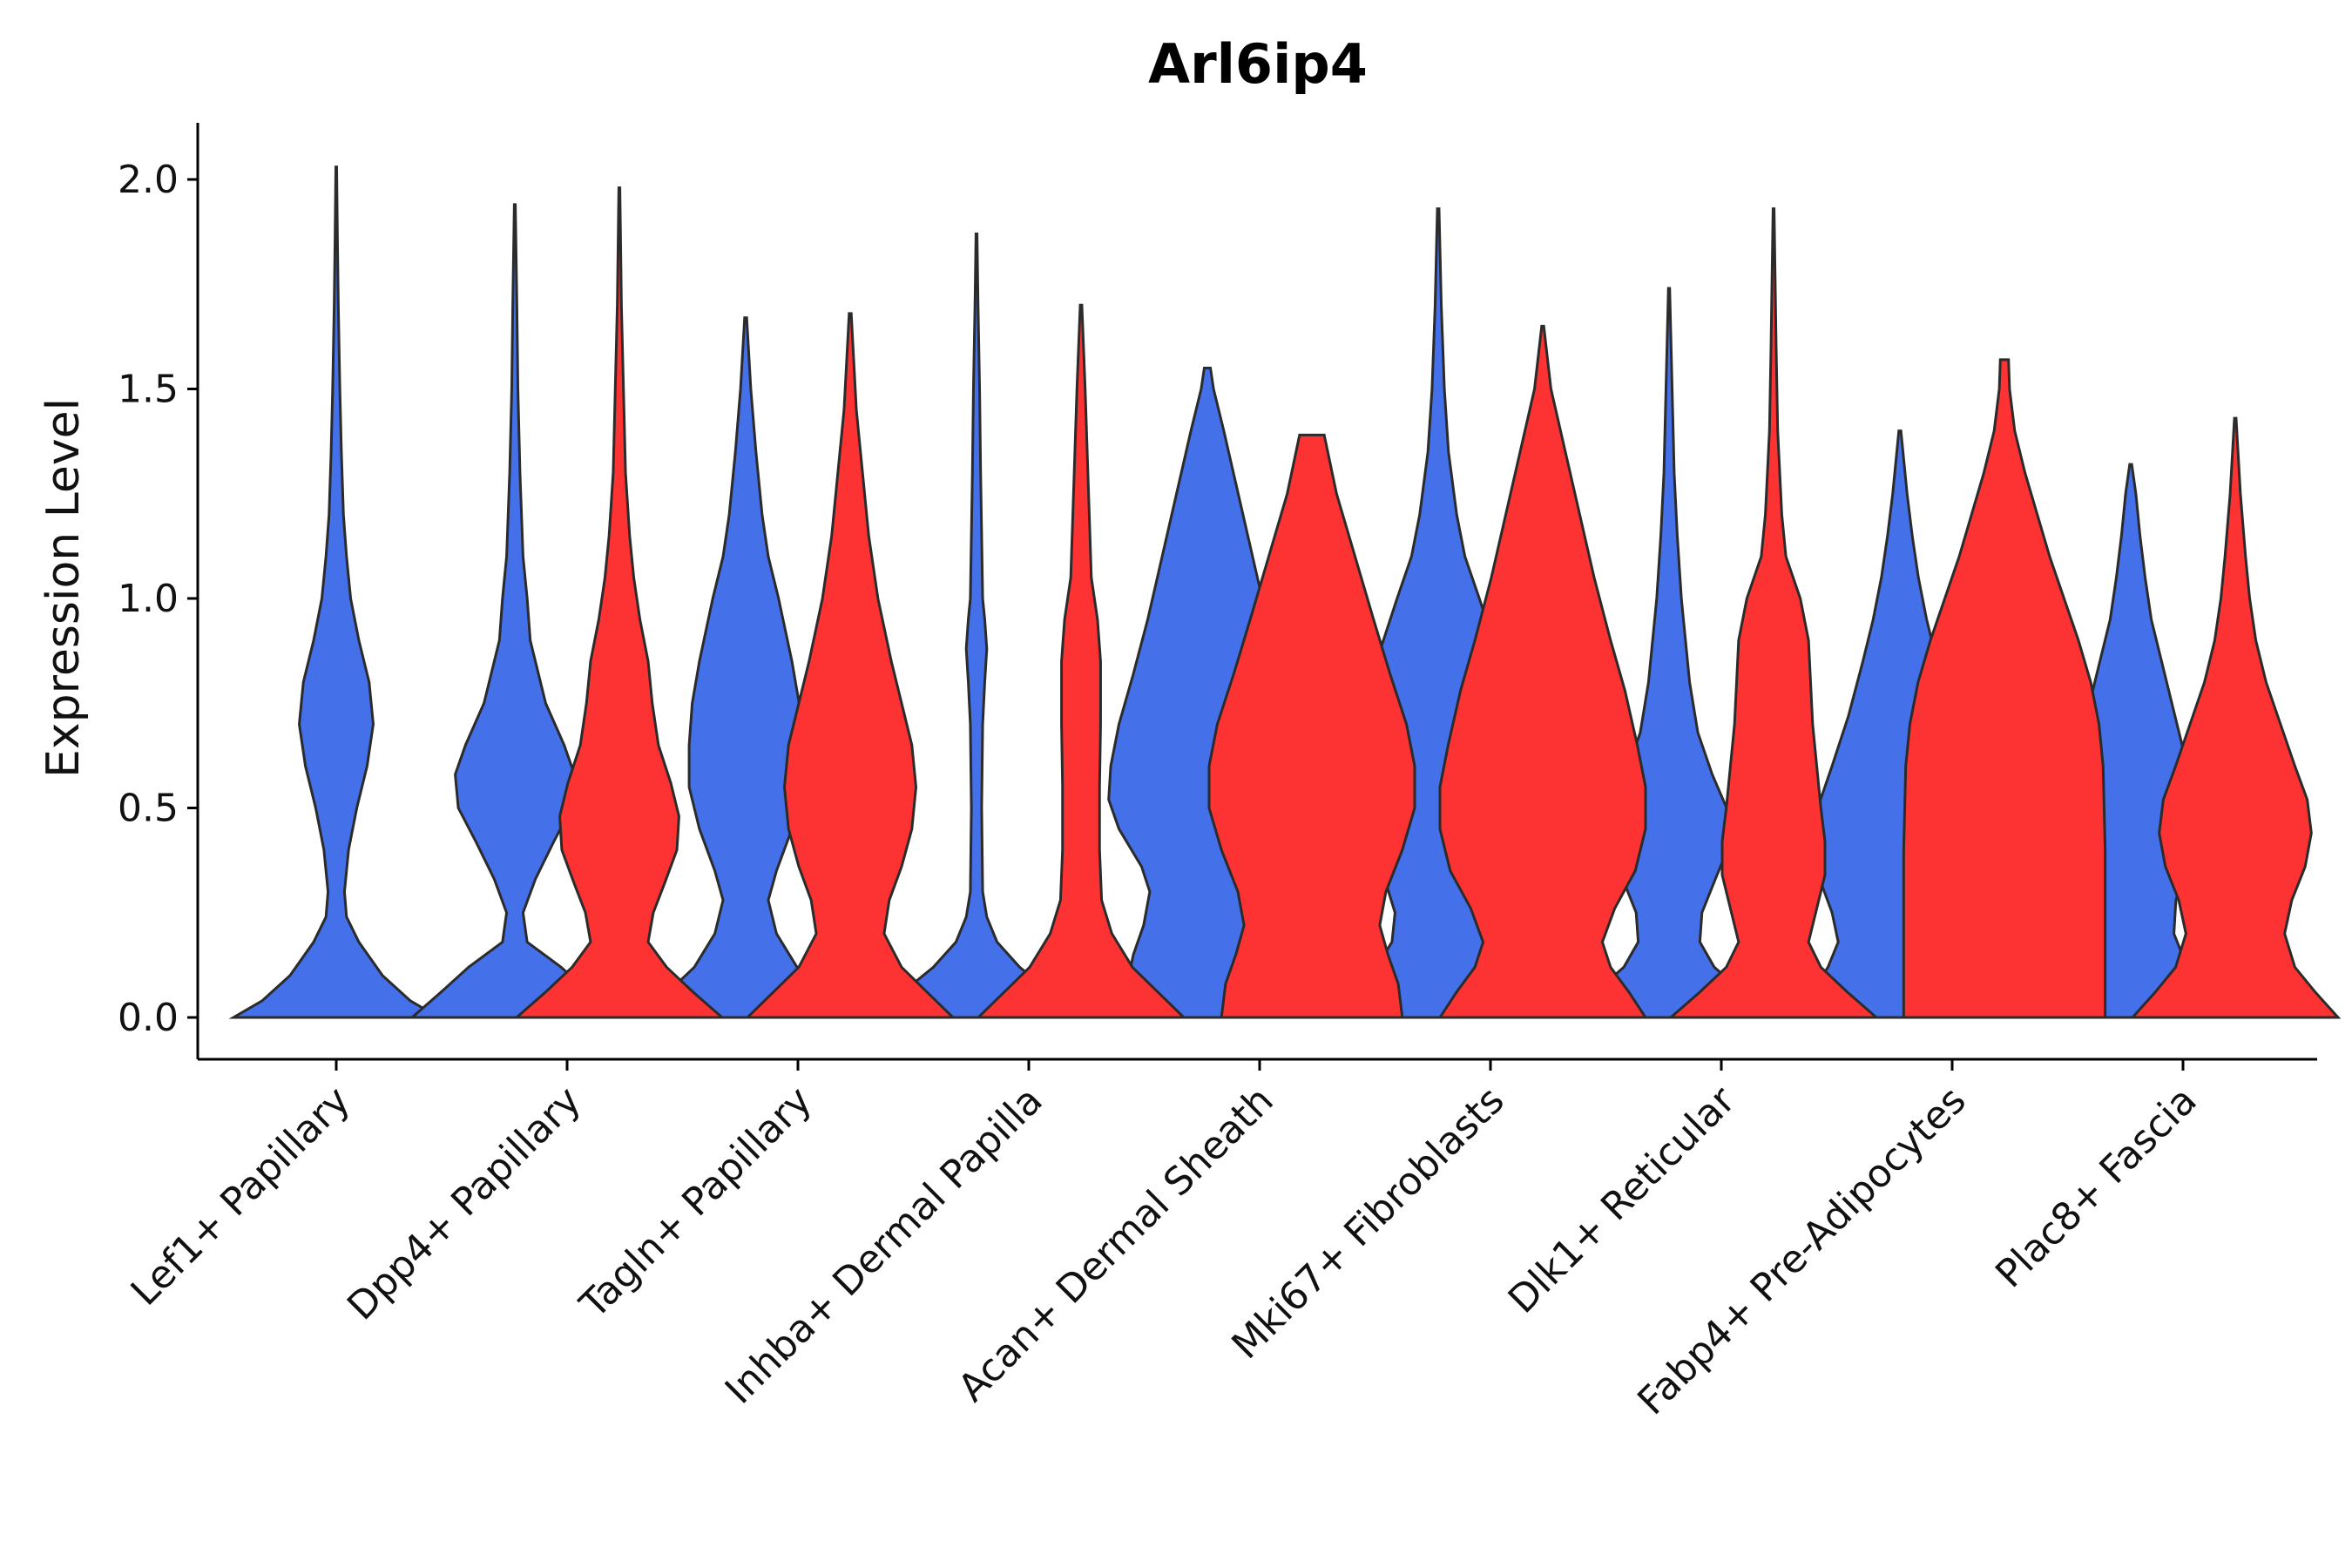 This screenshot has height=1568, width=2352. What do you see at coordinates (465, 1203) in the screenshot?
I see `x-tick-label: Dpp4+ Papillary` at bounding box center [465, 1203].